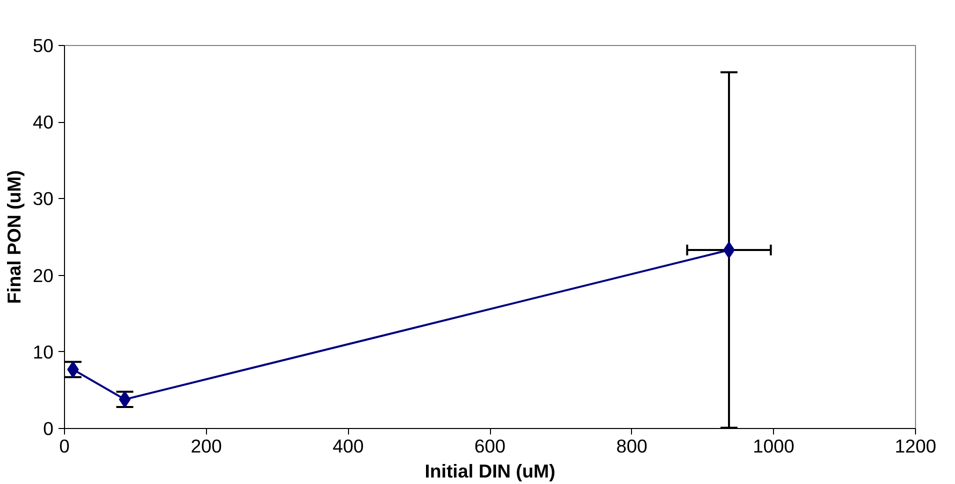 The width and height of the screenshot is (955, 484). Describe the element at coordinates (48, 428) in the screenshot. I see `y-tick-label: 0` at that location.